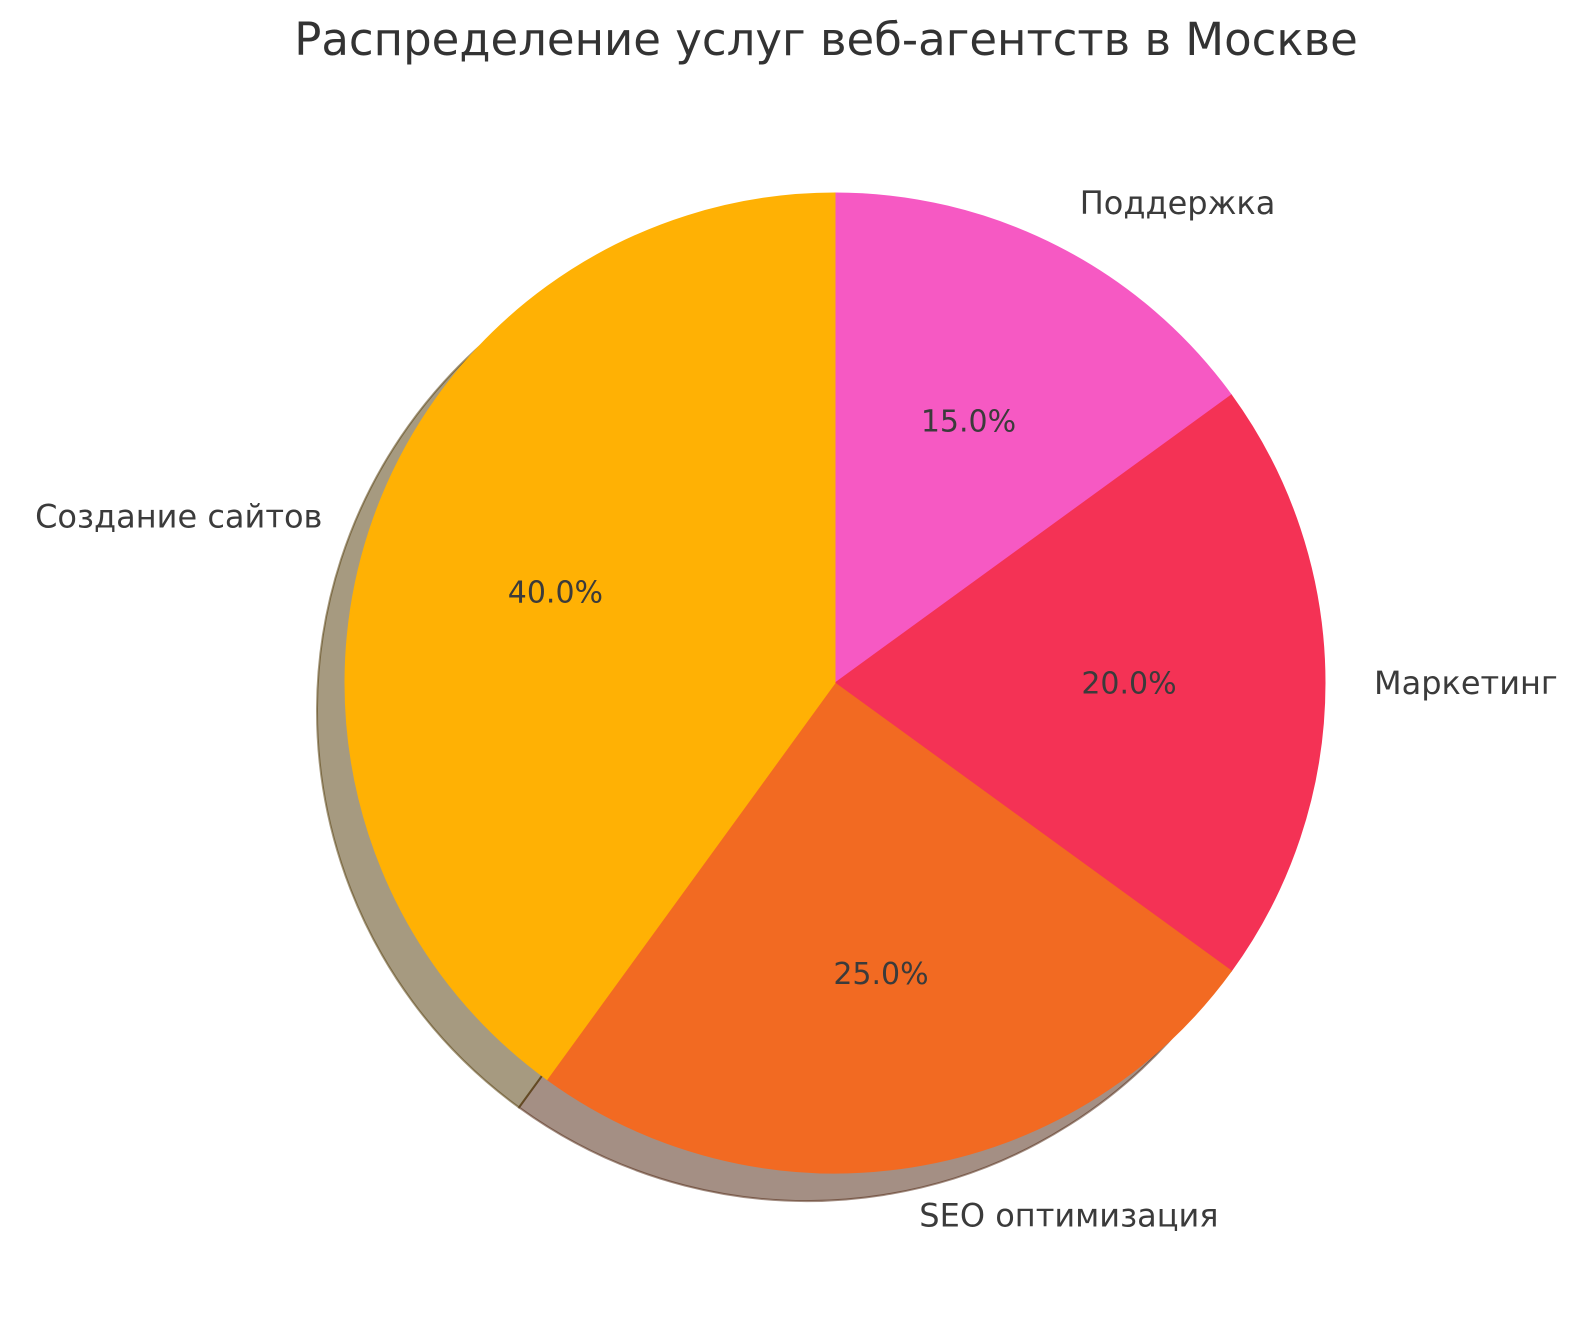 The width and height of the screenshot is (1588, 1323). Describe the element at coordinates (880, 974) in the screenshot. I see `pct-label-2: 25.0%` at that location.